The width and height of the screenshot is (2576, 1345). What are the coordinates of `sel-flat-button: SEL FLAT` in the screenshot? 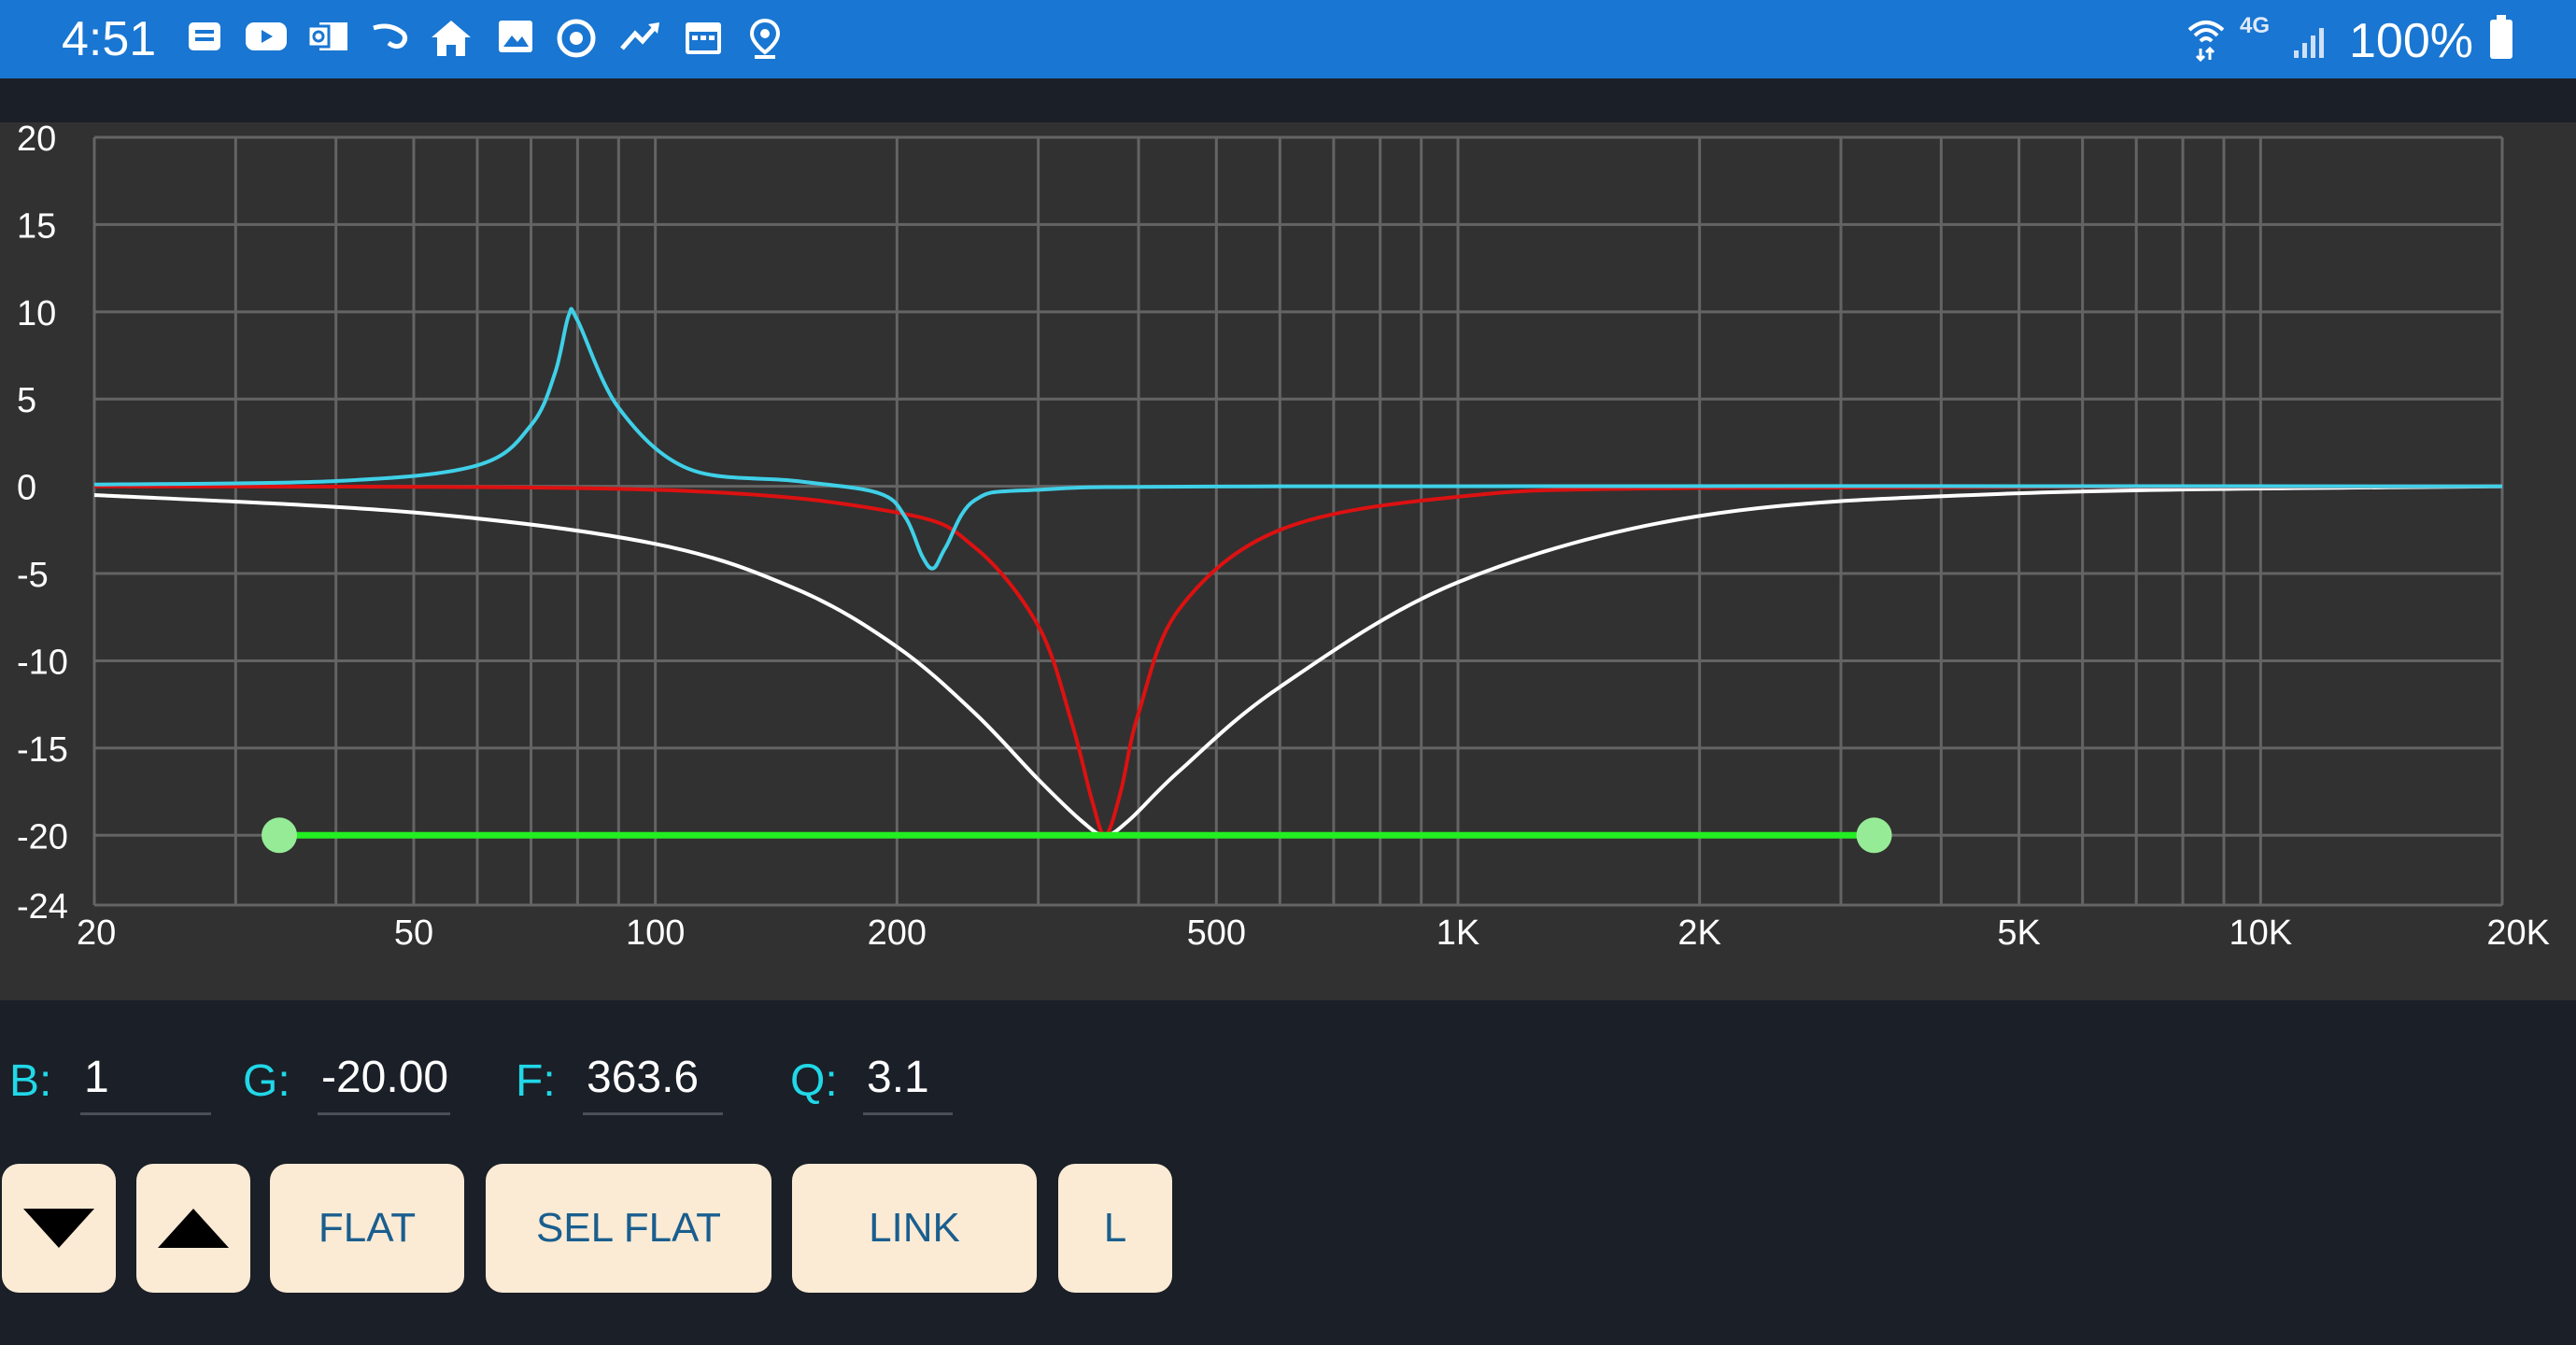 It's located at (629, 1228).